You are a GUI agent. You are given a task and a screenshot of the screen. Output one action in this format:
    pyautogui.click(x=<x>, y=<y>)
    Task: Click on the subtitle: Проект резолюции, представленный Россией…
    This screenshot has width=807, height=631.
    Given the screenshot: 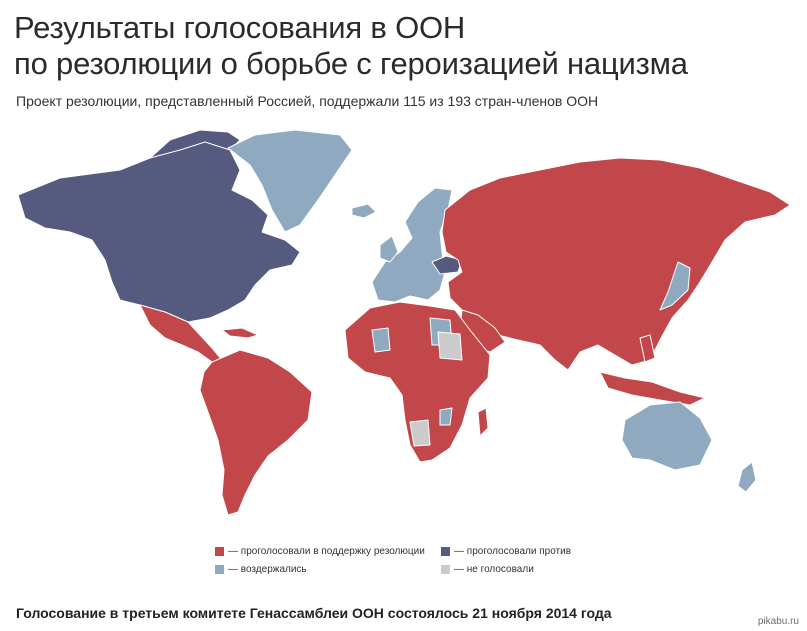 What is the action you would take?
    pyautogui.click(x=307, y=101)
    